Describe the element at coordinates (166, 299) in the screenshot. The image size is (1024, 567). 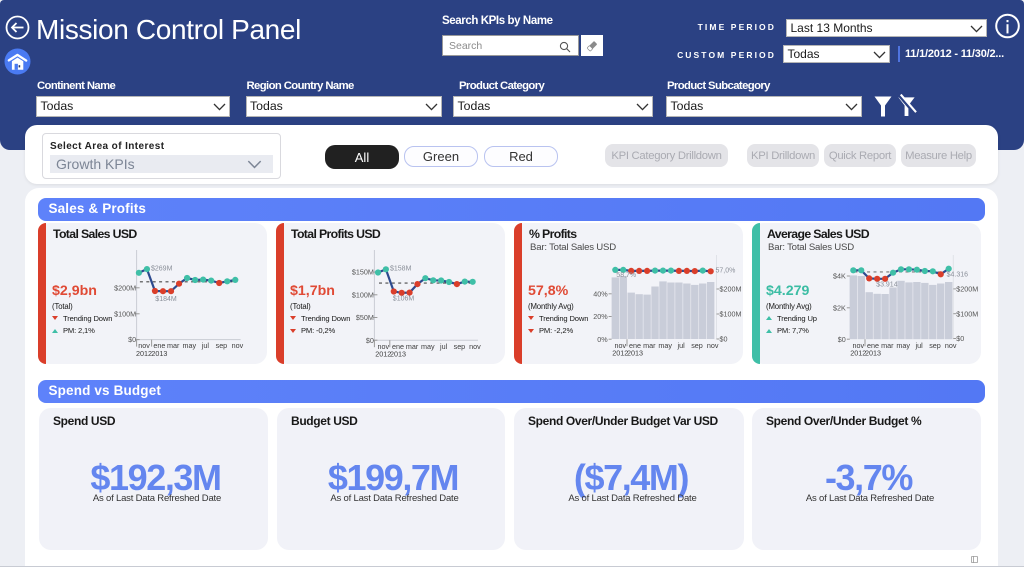
I see `svg-text: $184M` at that location.